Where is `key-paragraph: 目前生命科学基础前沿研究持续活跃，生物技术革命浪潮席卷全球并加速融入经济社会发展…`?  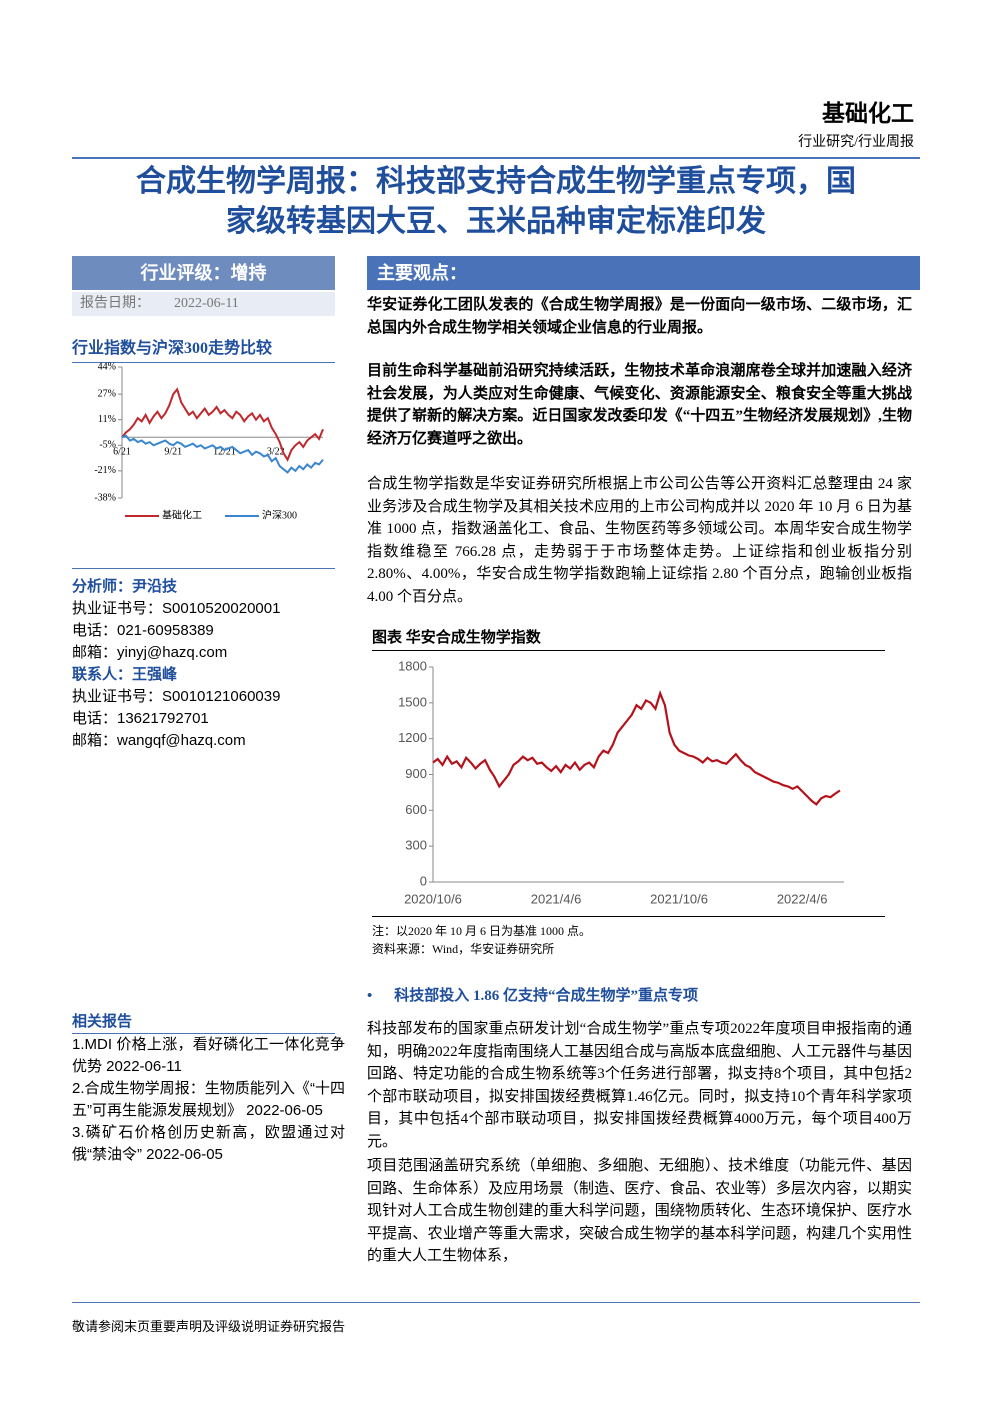
key-paragraph: 目前生命科学基础前沿研究持续活跃，生物技术革命浪潮席卷全球并加速融入经济社会发展… is located at coordinates (639, 405).